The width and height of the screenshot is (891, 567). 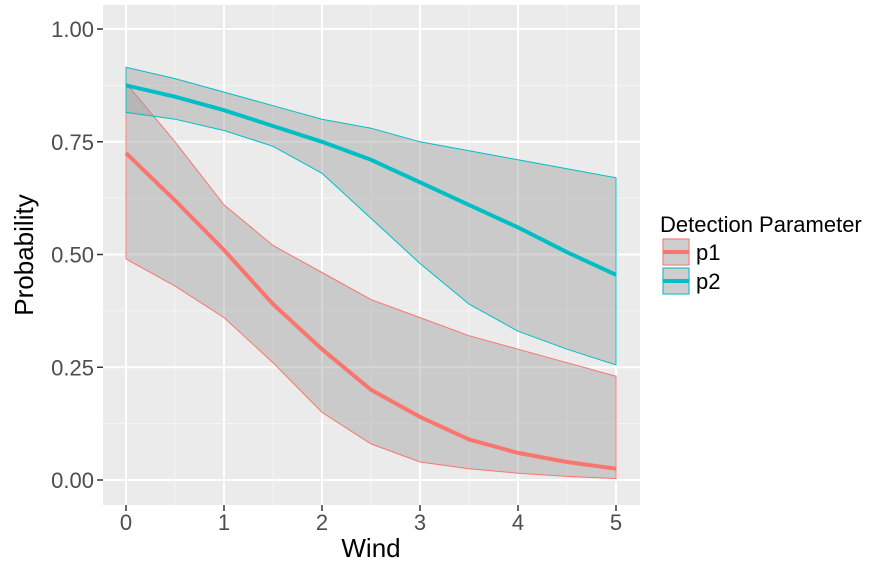 What do you see at coordinates (761, 224) in the screenshot?
I see `legend-title: Detection Parameter` at bounding box center [761, 224].